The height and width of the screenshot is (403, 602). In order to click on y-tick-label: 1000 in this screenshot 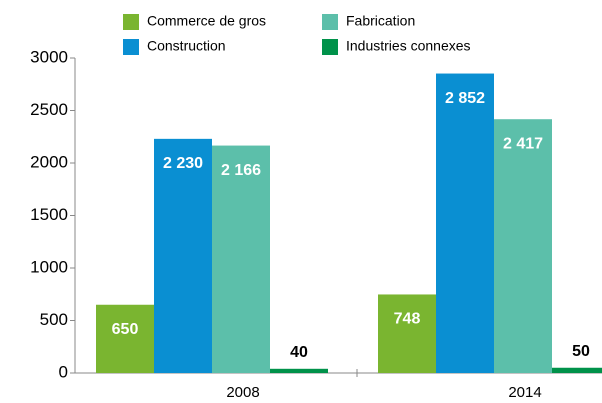, I will do `click(49, 266)`.